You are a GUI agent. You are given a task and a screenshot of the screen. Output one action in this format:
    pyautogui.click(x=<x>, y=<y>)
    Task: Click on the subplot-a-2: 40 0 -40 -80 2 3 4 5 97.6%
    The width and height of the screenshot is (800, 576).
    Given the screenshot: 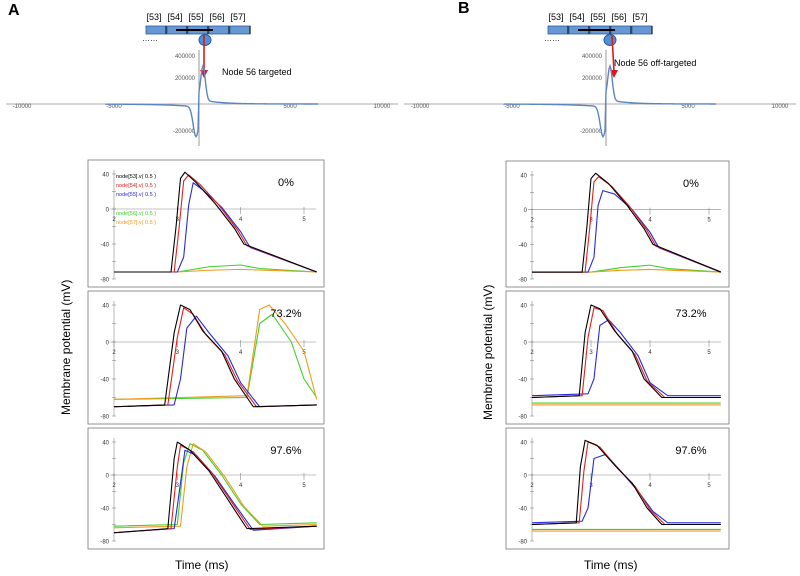 What is the action you would take?
    pyautogui.click(x=206, y=488)
    